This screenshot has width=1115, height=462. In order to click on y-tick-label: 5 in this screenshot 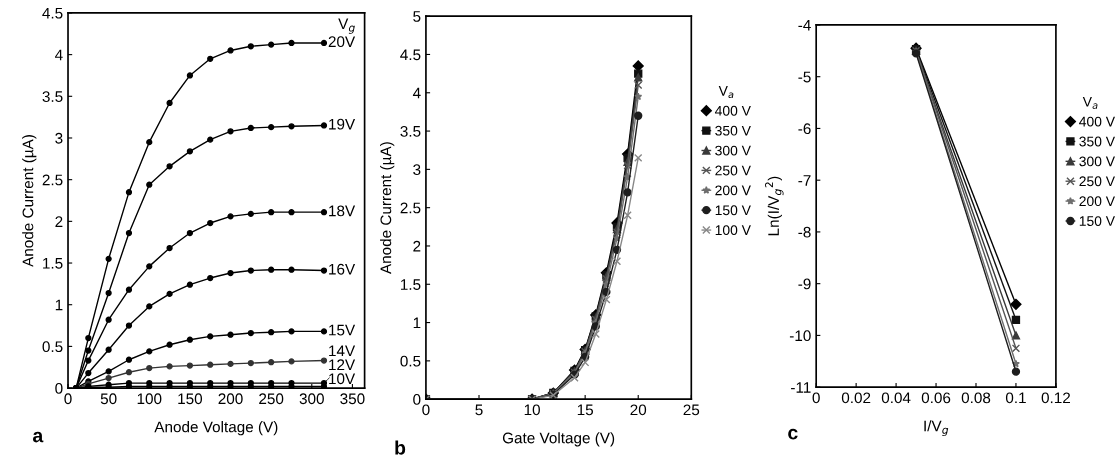, I will do `click(417, 16)`.